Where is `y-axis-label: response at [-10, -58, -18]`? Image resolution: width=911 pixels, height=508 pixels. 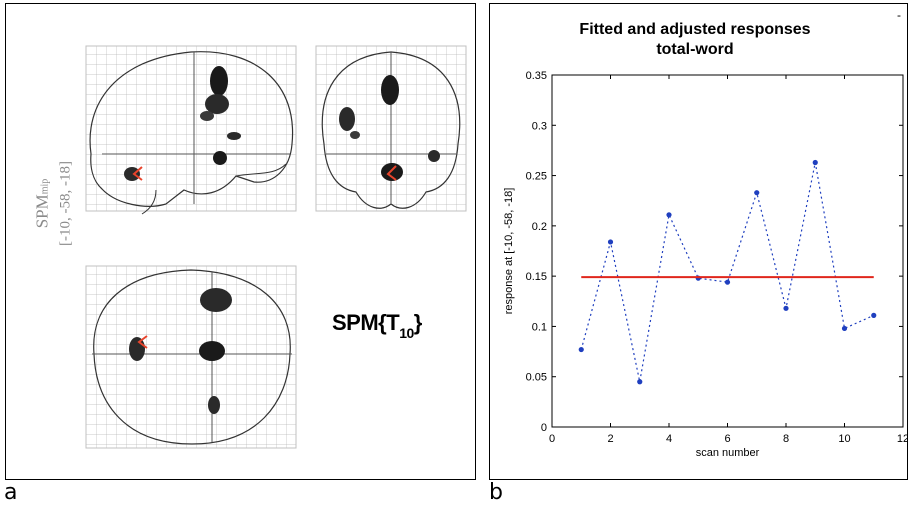 y-axis-label: response at [-10, -58, -18] is located at coordinates (509, 251).